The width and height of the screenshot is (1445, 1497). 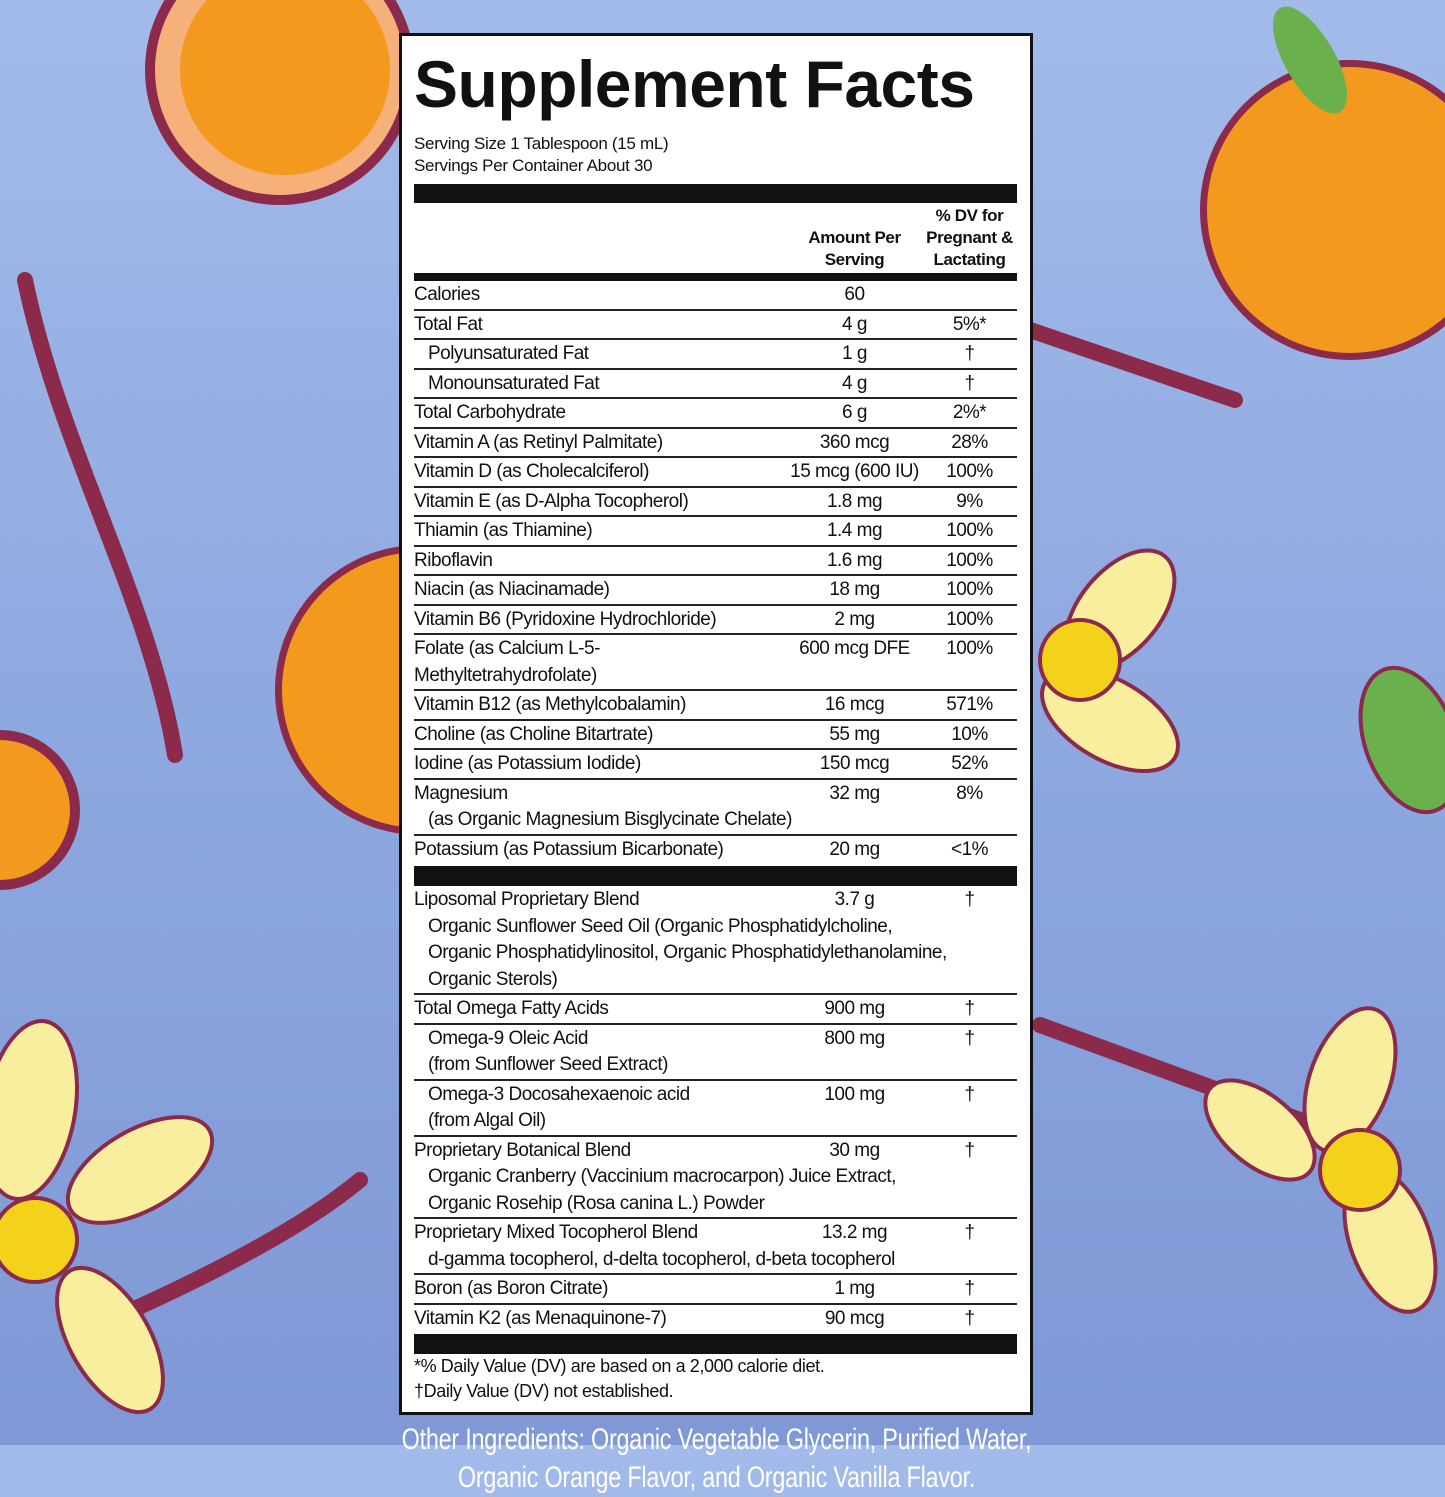 I want to click on nutrient-name: Riboflavin, so click(x=453, y=560).